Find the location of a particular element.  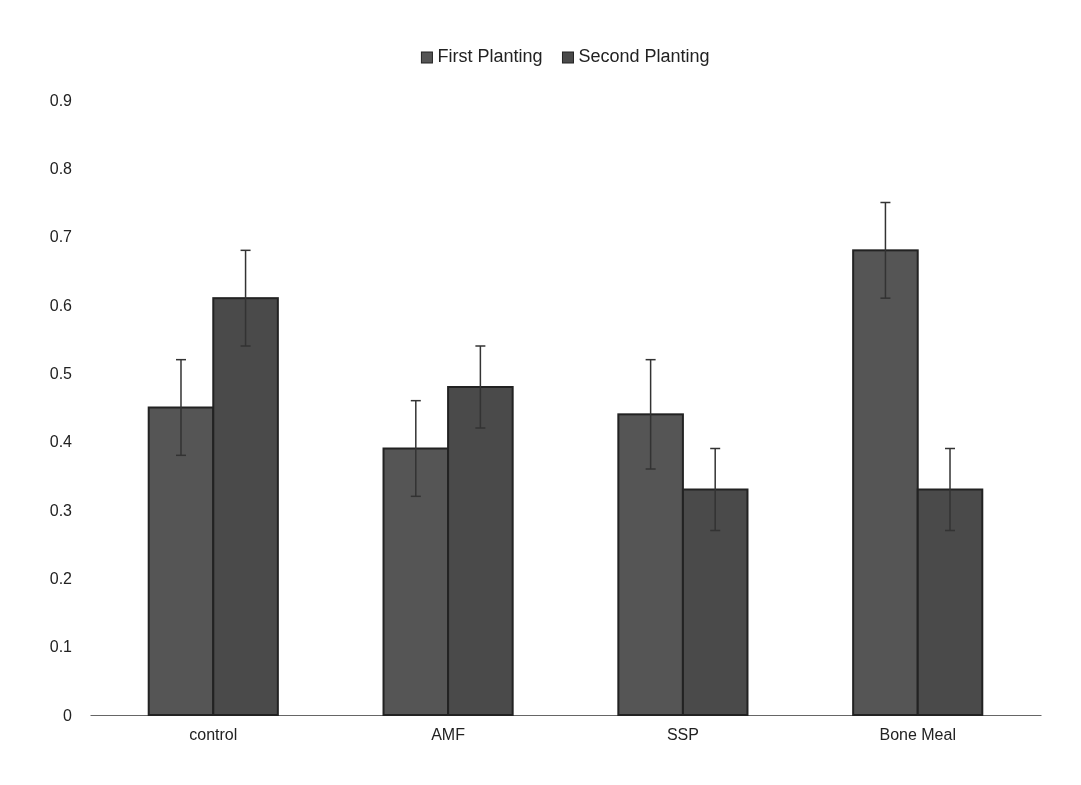

y-tick-label: 0.8 is located at coordinates (61, 168).